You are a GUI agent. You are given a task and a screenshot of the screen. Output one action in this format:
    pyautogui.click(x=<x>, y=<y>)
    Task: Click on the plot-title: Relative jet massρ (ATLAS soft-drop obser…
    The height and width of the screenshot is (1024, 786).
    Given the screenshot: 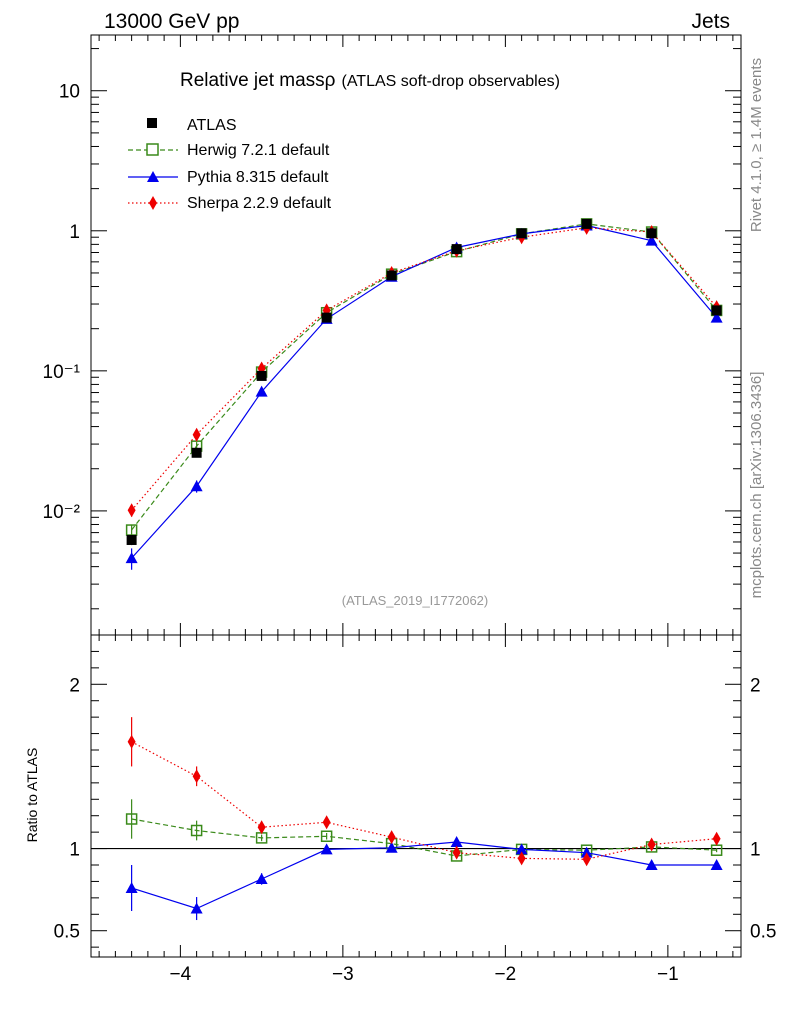 What is the action you would take?
    pyautogui.click(x=370, y=80)
    